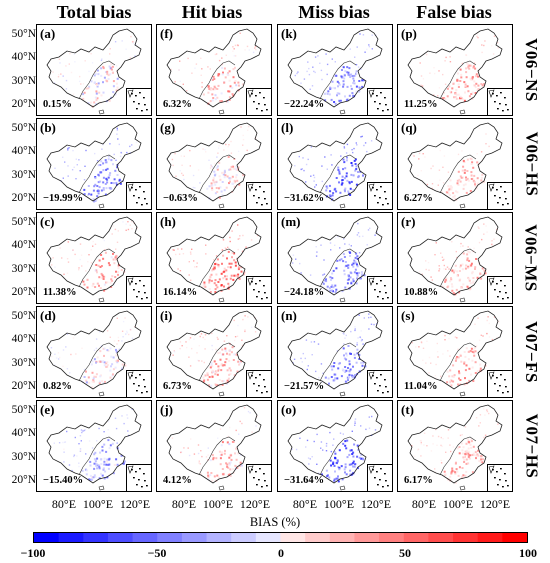 This screenshot has width=550, height=563. Describe the element at coordinates (291, 221) in the screenshot. I see `panel-label: (m)` at that location.